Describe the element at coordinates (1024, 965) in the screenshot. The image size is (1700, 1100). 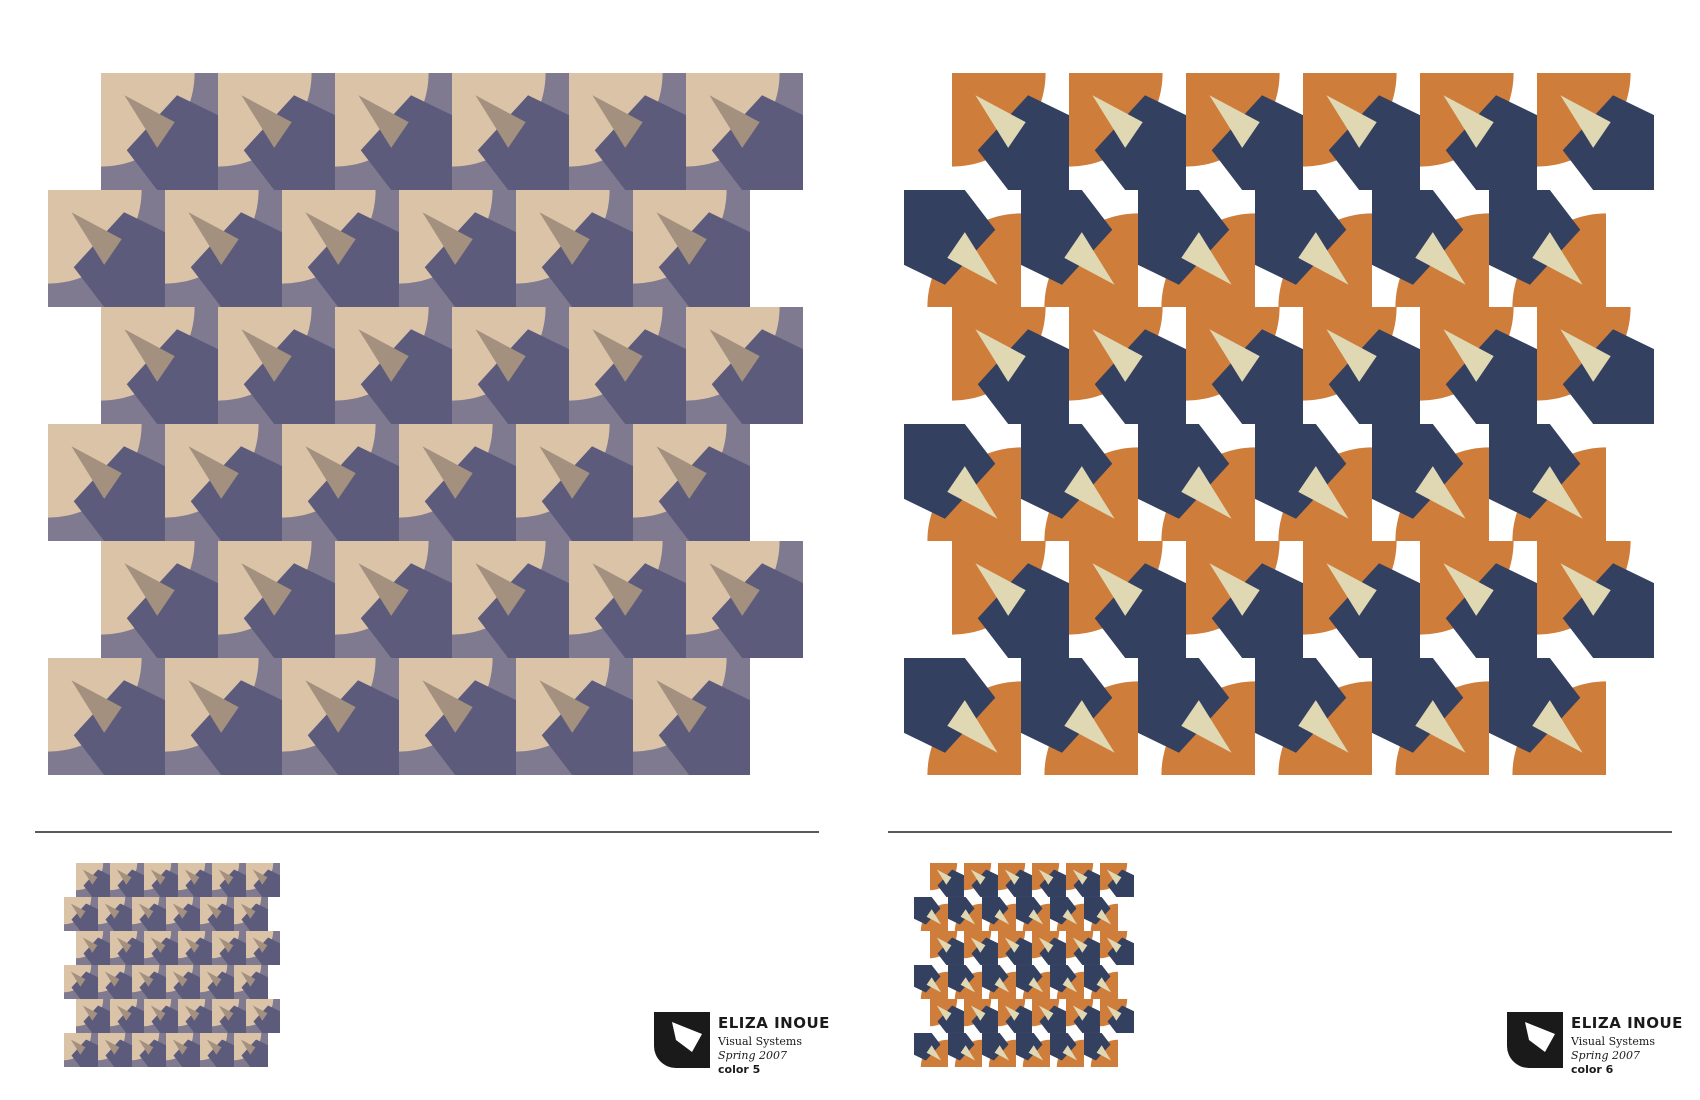
I see `pattern-color-6-thumbnail` at that location.